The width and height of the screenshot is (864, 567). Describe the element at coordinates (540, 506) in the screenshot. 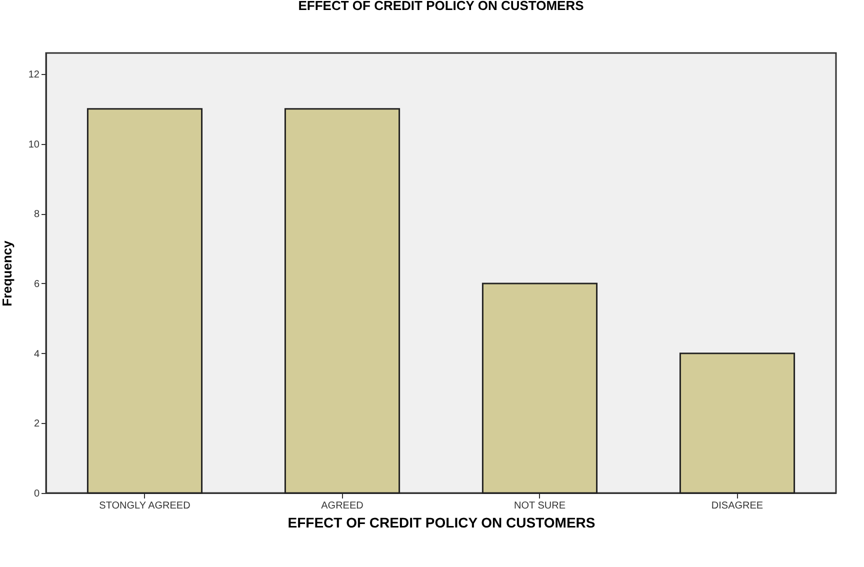

I see `x-tick-label: NOT SURE` at that location.